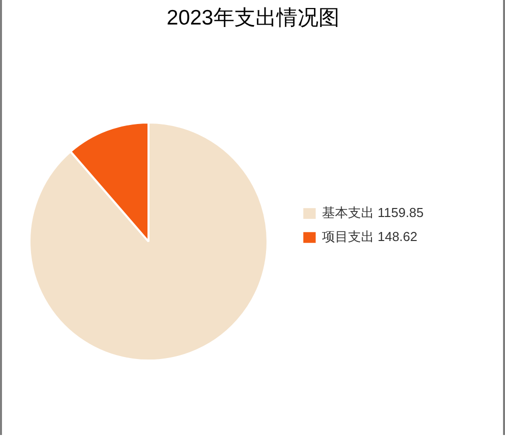 This screenshot has height=442, width=505. Describe the element at coordinates (370, 237) in the screenshot. I see `legend-label: 项目支出 148.62` at that location.